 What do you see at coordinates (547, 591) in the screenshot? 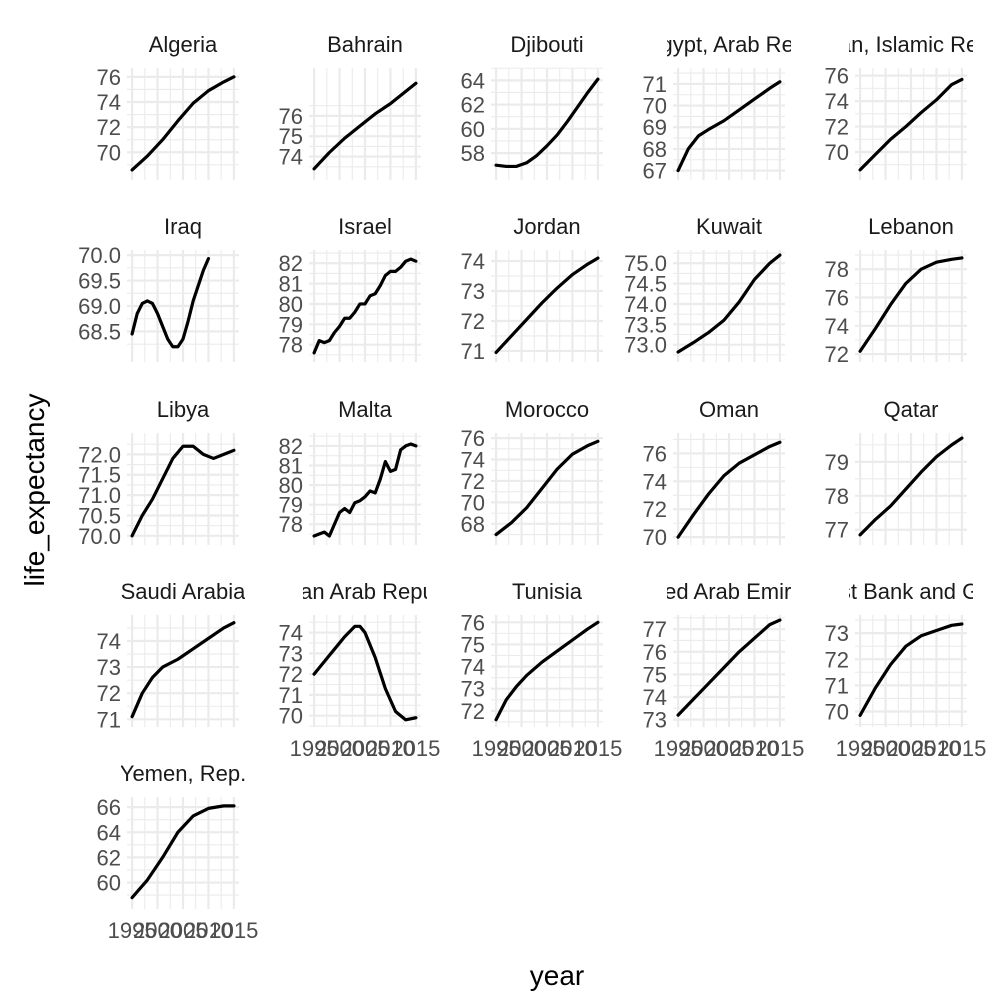
I see `facet-title: Tunisia` at bounding box center [547, 591].